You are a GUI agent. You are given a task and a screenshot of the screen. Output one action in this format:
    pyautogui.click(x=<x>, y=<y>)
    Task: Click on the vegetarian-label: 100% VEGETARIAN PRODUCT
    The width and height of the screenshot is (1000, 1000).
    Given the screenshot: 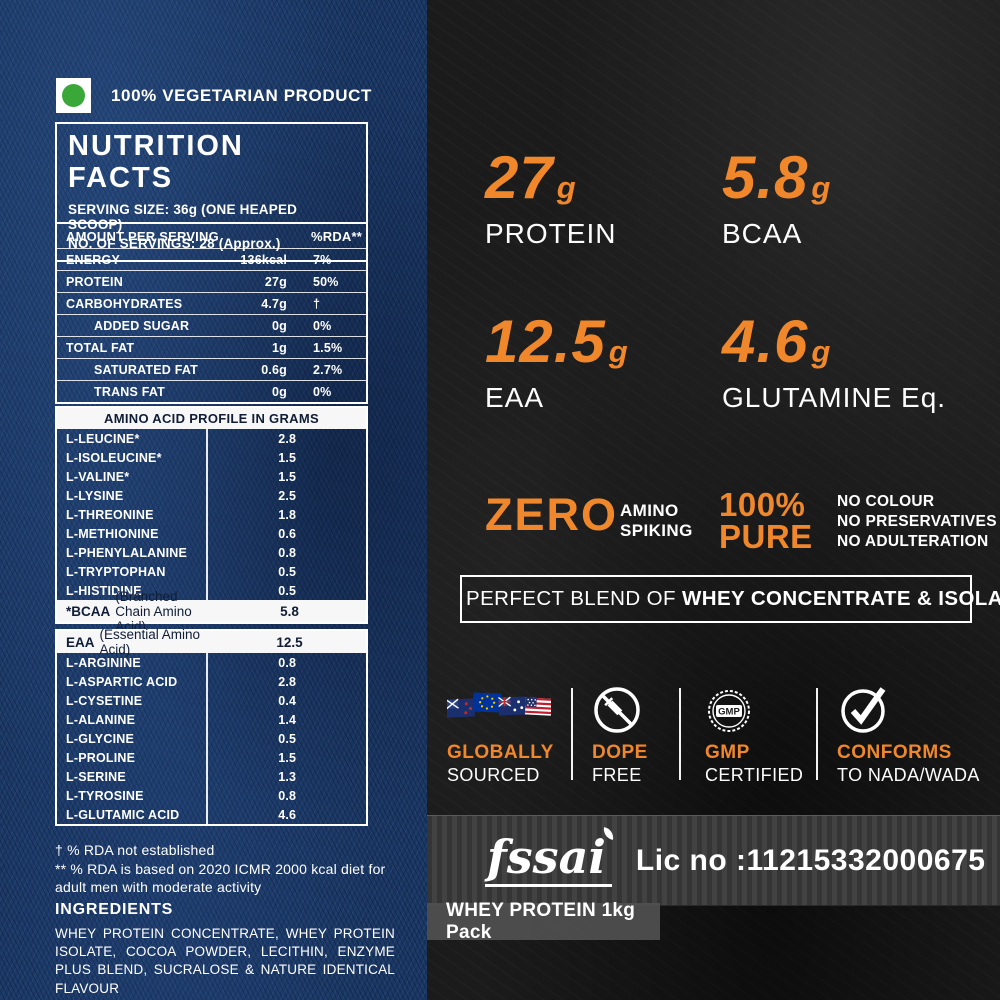 What is the action you would take?
    pyautogui.click(x=241, y=95)
    